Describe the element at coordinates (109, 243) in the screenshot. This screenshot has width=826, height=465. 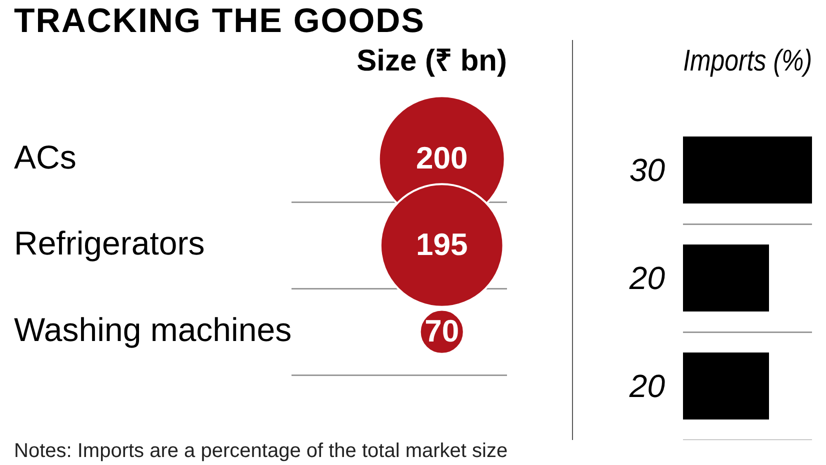
I see `category-label: Refrigerators` at that location.